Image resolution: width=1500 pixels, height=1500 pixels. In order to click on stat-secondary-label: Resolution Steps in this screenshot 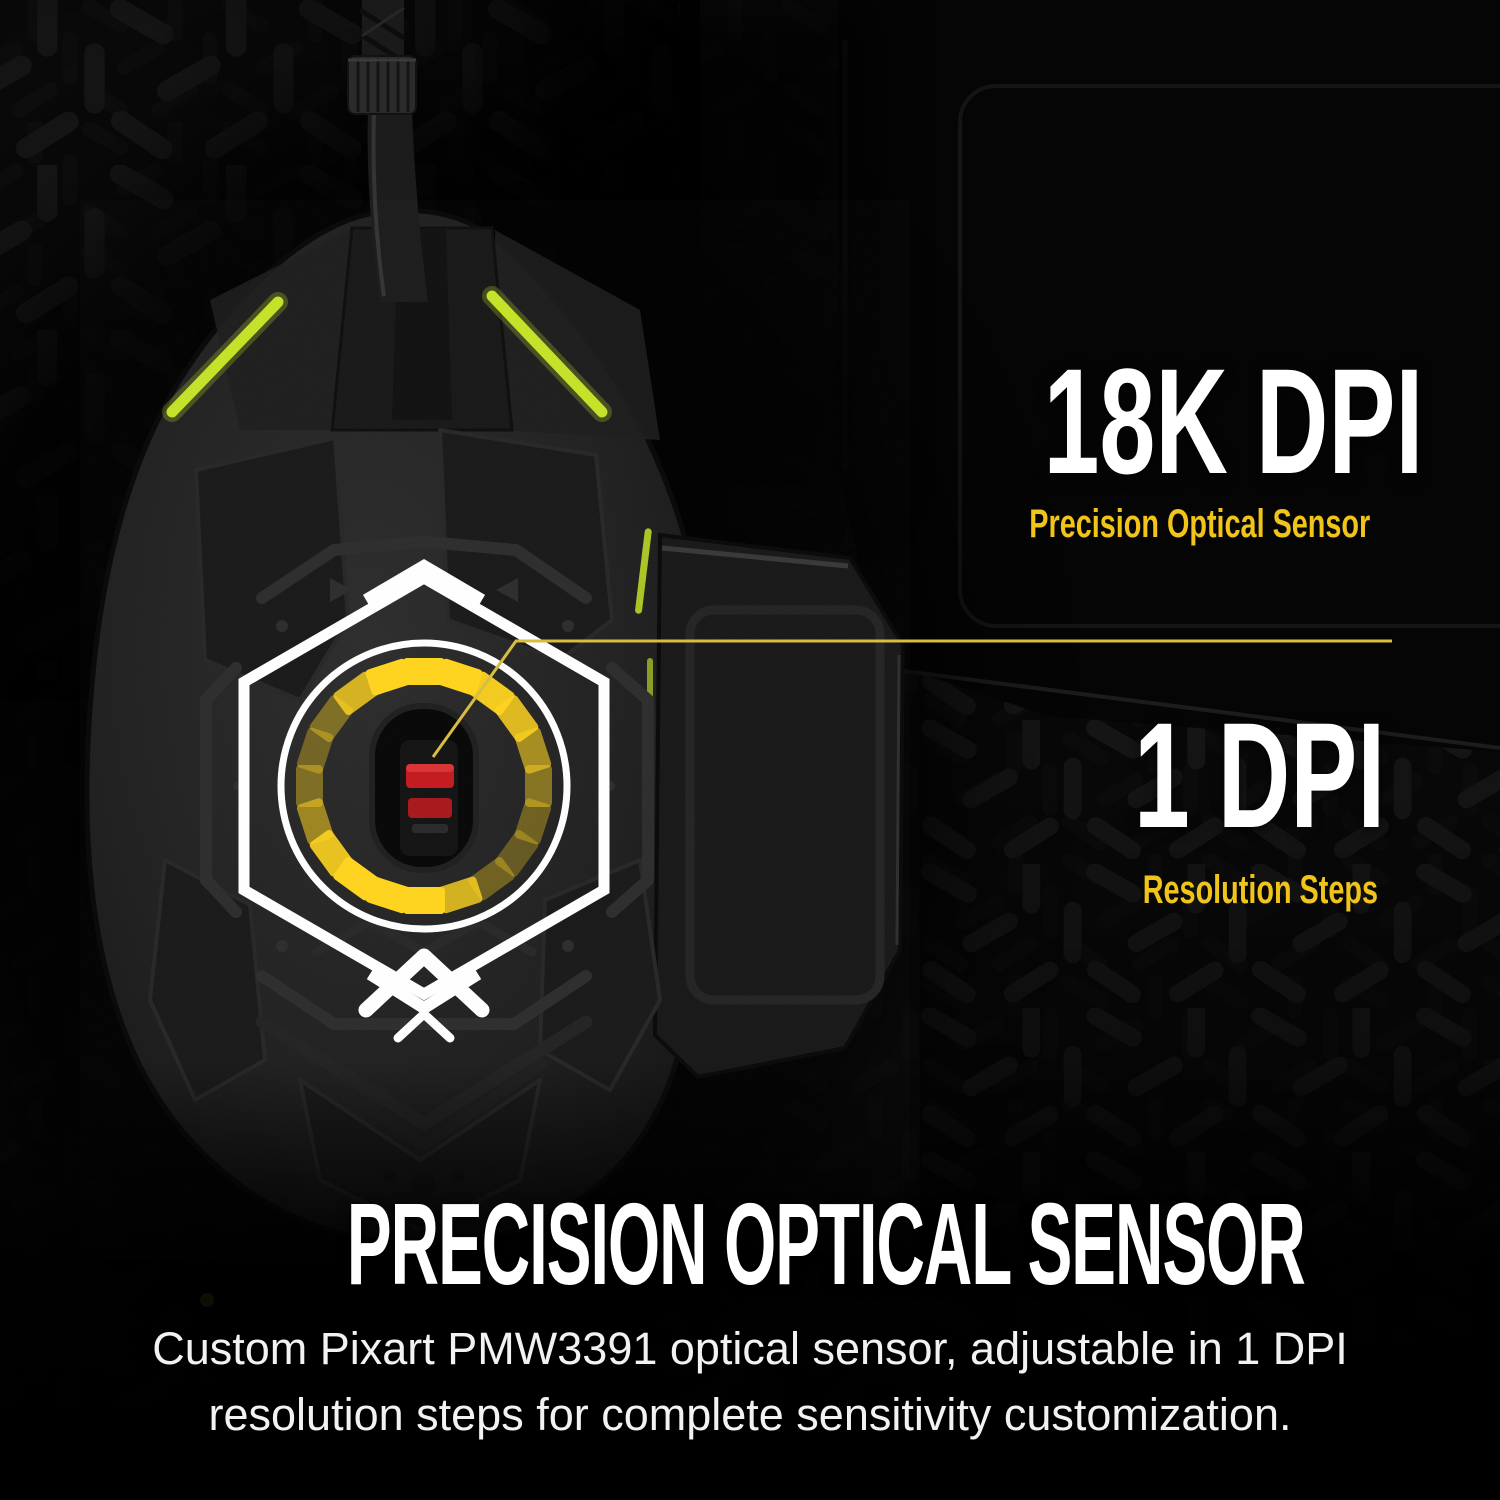, I will do `click(1260, 890)`.